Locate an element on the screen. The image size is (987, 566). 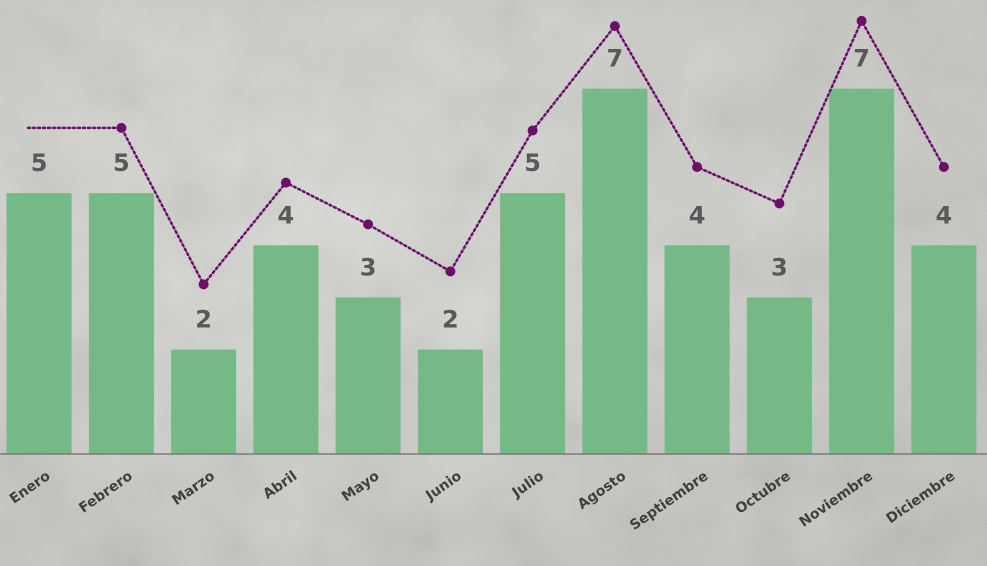
line-point-noviembre is located at coordinates (861, 20).